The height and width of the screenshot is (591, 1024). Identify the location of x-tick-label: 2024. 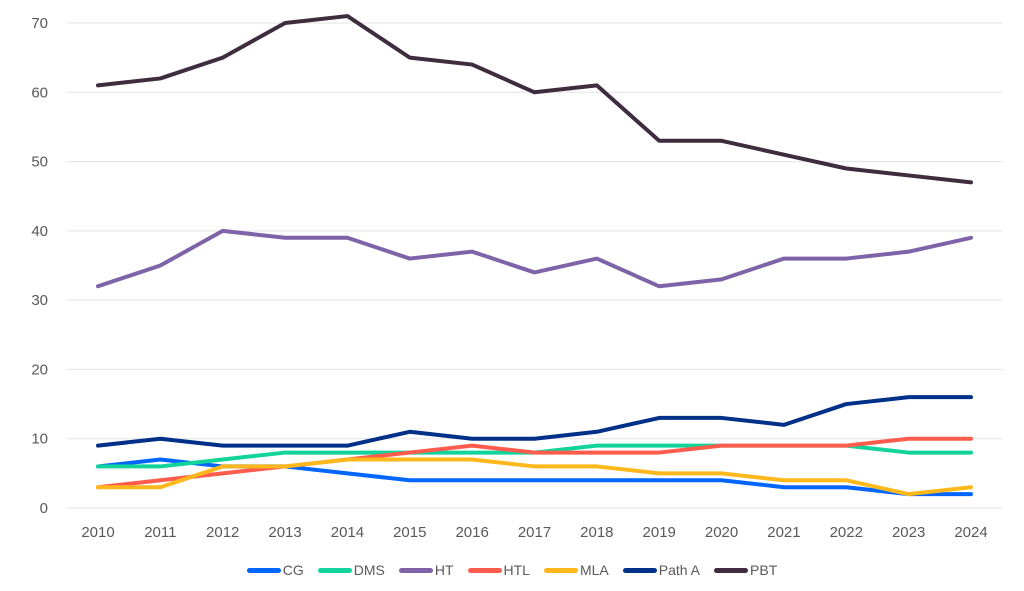
(970, 532).